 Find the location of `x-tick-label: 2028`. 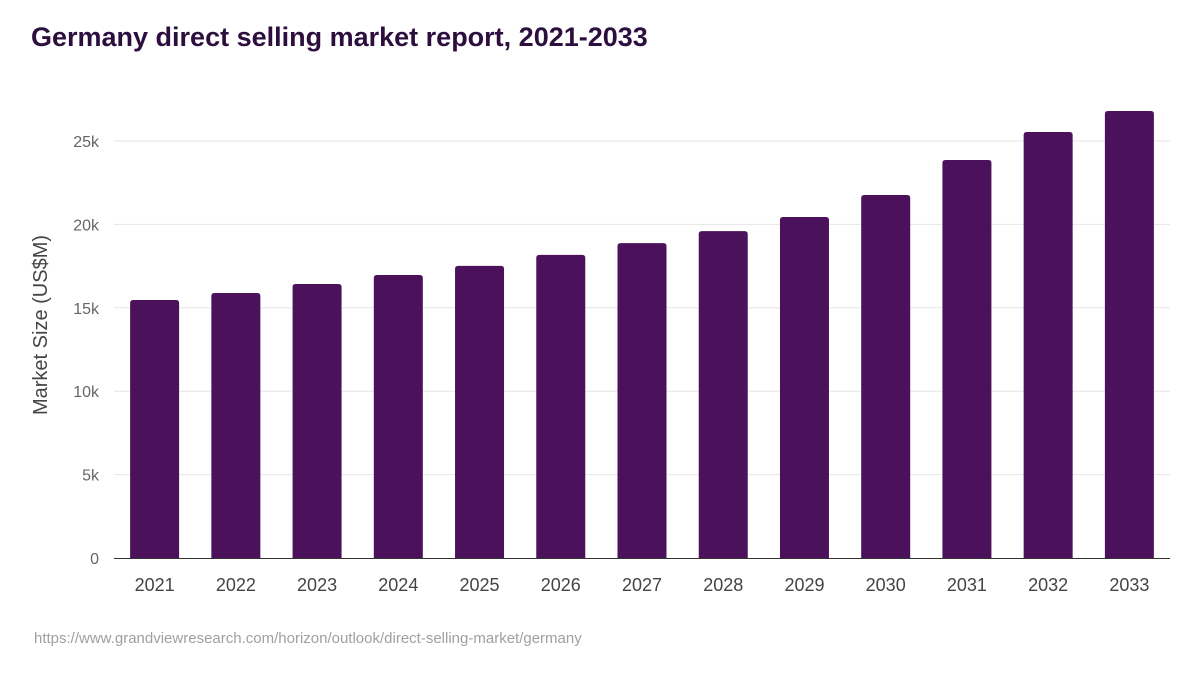

x-tick-label: 2028 is located at coordinates (723, 585).